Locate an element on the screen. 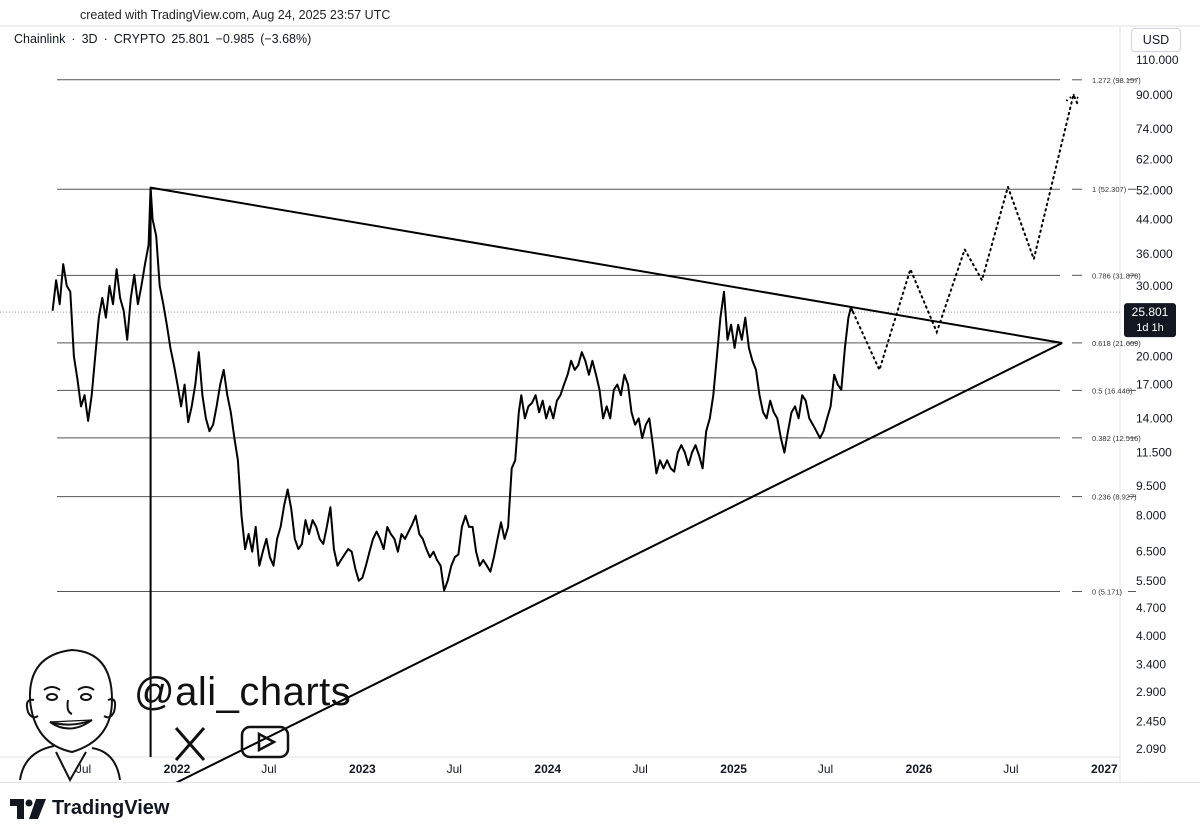  symbol-info: Chainlink · 3D · CRYPTO 25.801 −0.985 (−3.68%) is located at coordinates (163, 39).